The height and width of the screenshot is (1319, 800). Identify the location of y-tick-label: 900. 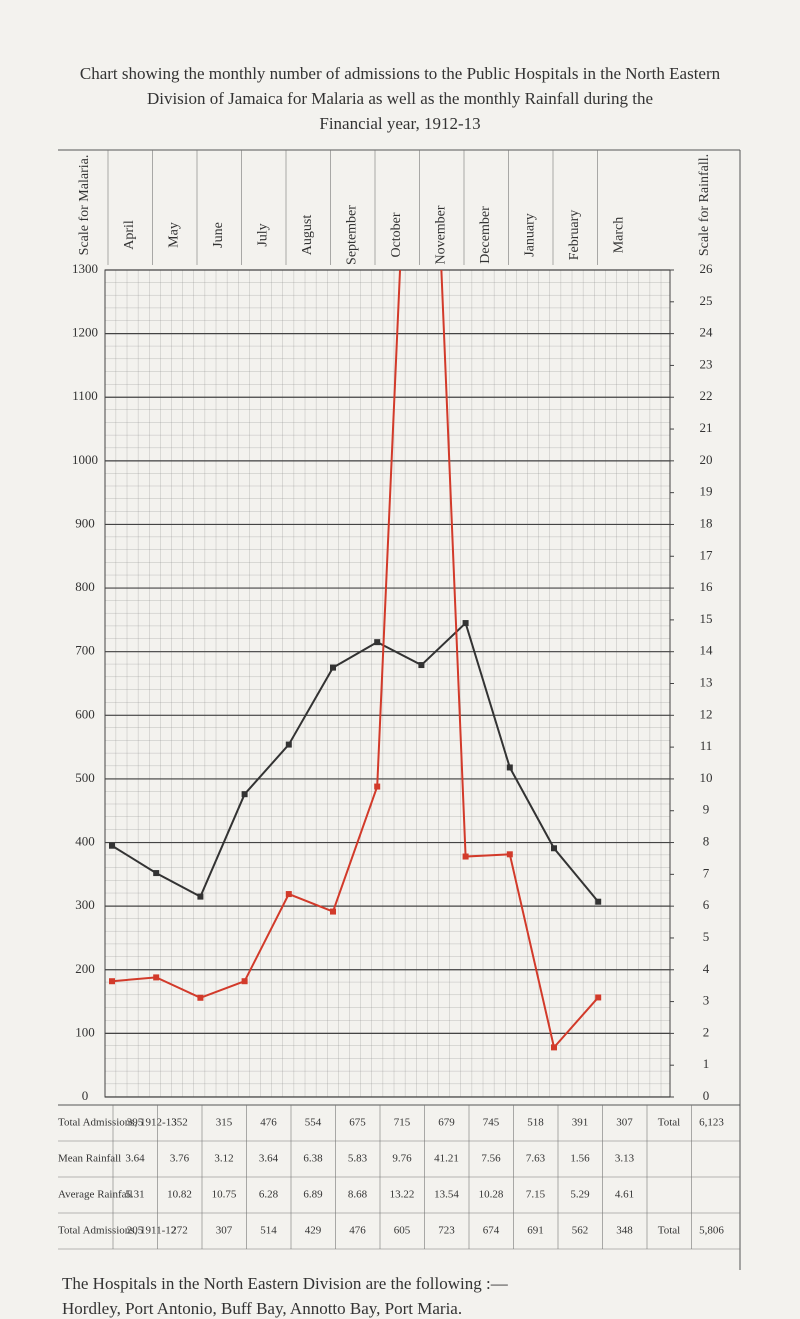
(85, 522).